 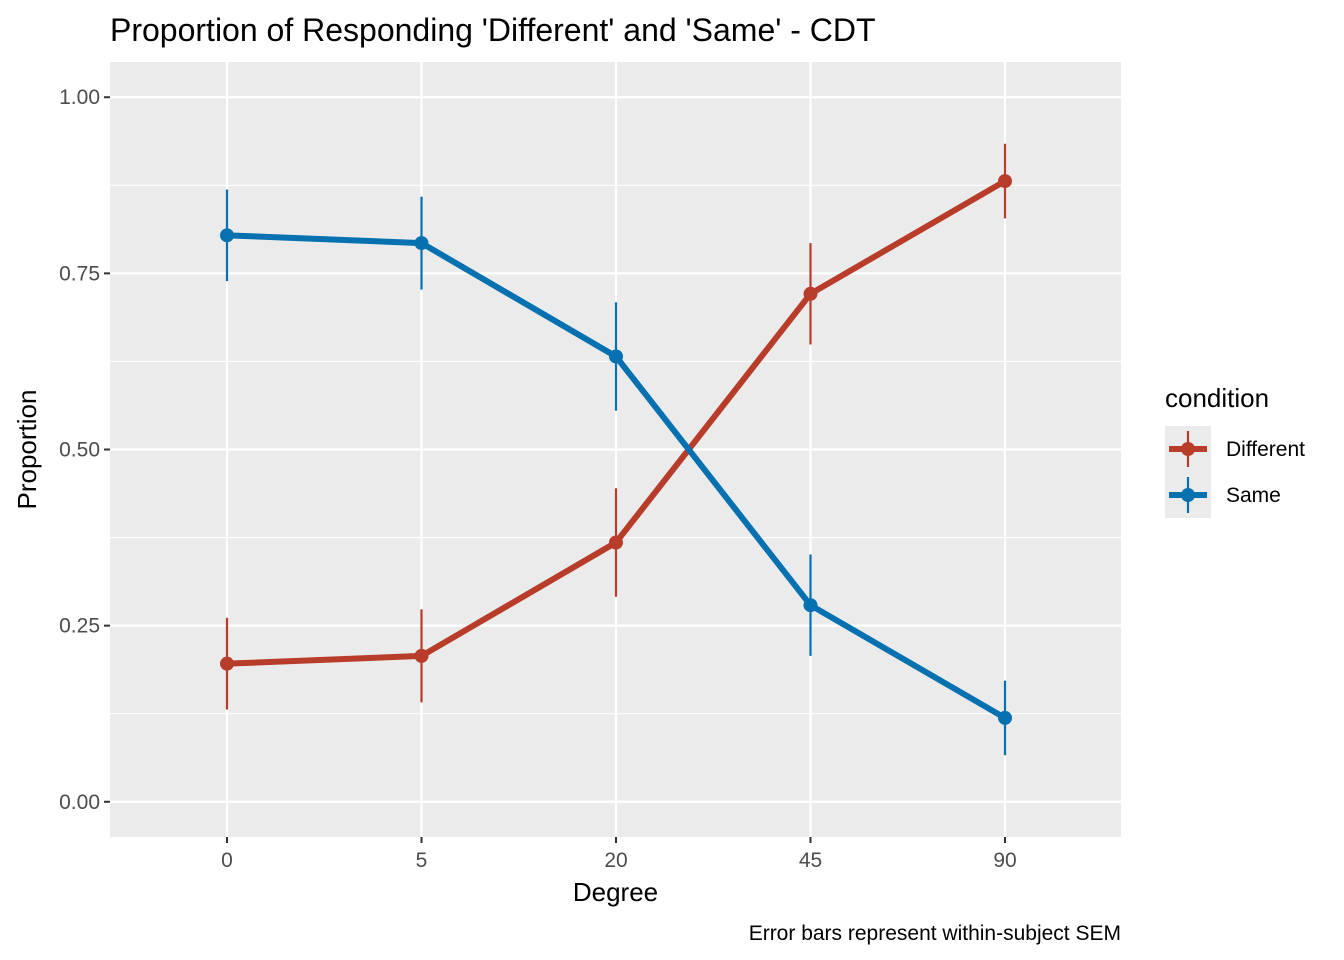 What do you see at coordinates (79, 273) in the screenshot?
I see `y-tick-label: 0.75` at bounding box center [79, 273].